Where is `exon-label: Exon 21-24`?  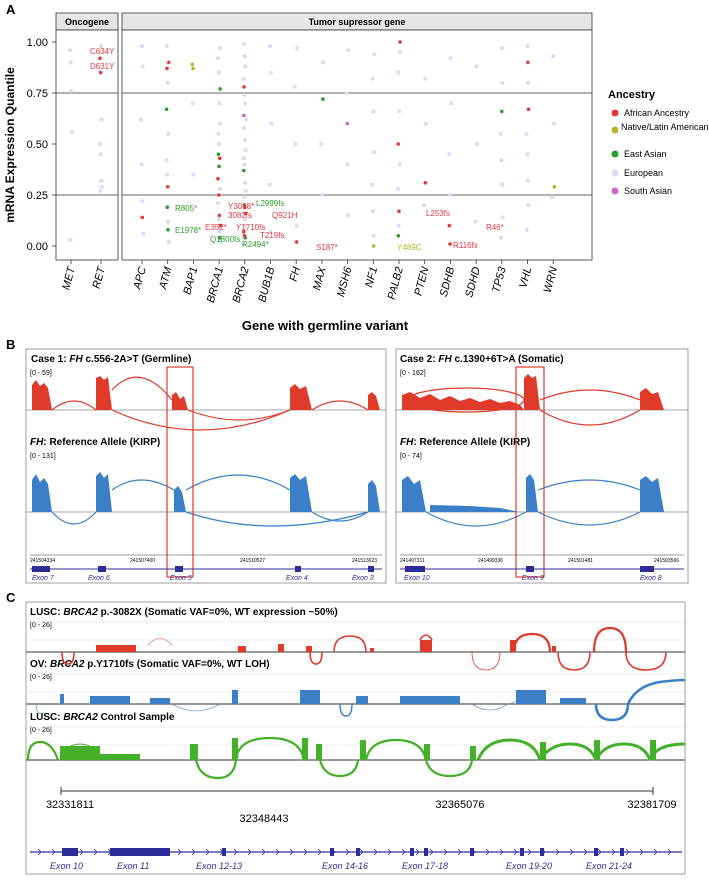 exon-label: Exon 21-24 is located at coordinates (609, 866).